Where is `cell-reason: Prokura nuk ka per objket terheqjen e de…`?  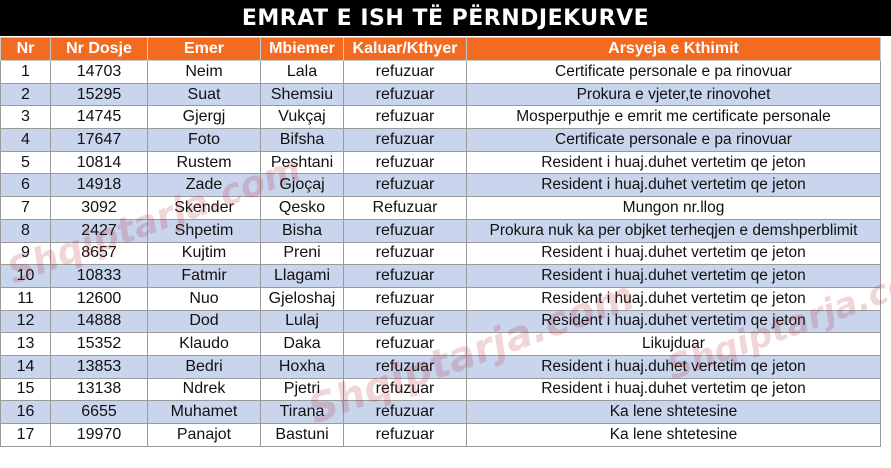 cell-reason: Prokura nuk ka per objket terheqjen e de… is located at coordinates (673, 230).